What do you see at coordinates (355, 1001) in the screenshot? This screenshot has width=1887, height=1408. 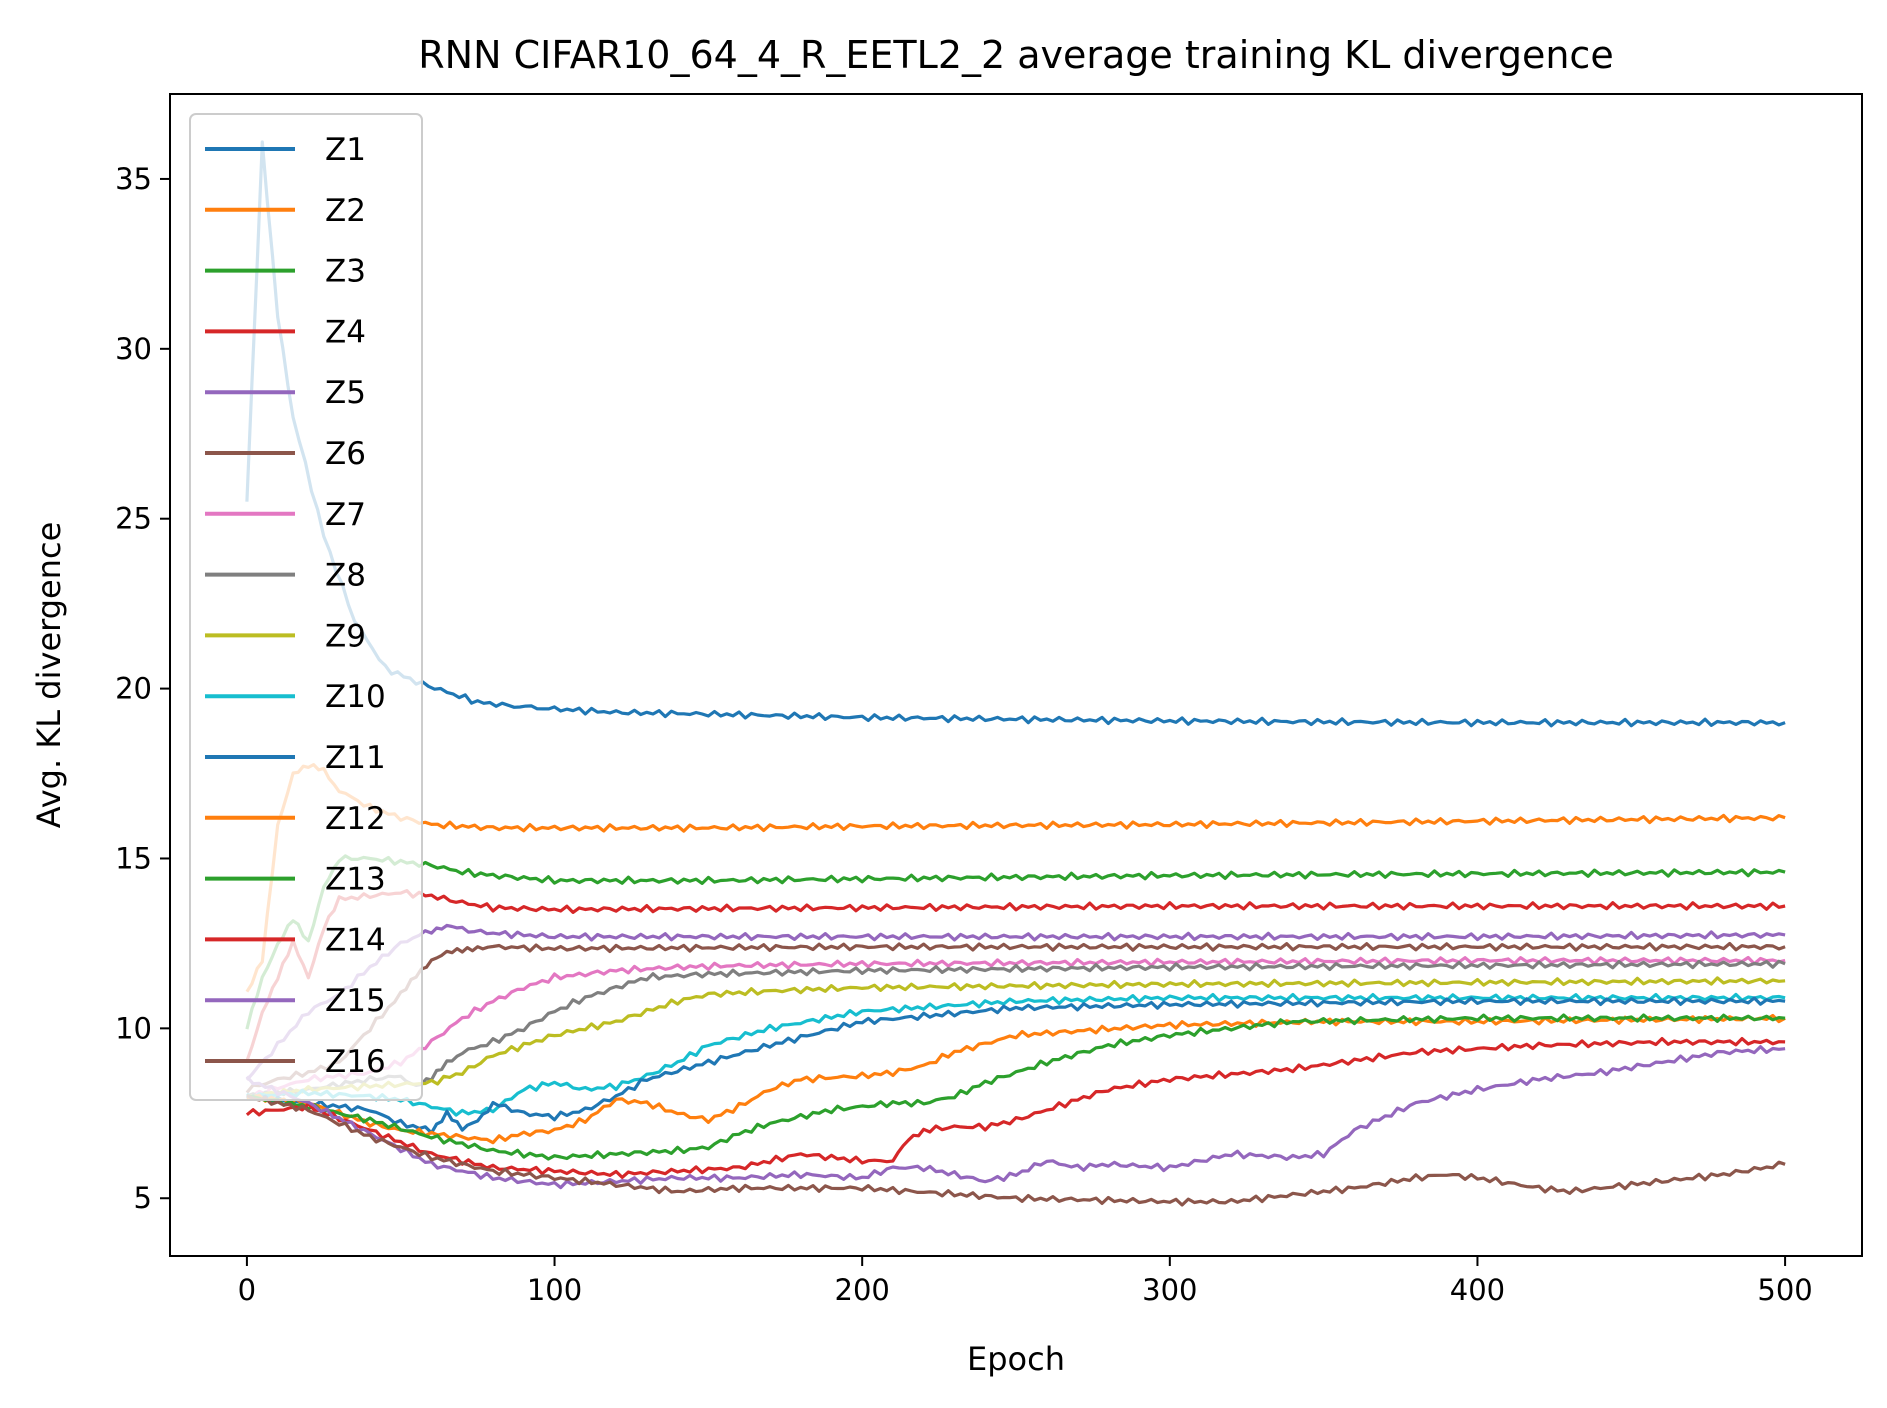 I see `legend-label-z15: Z15` at bounding box center [355, 1001].